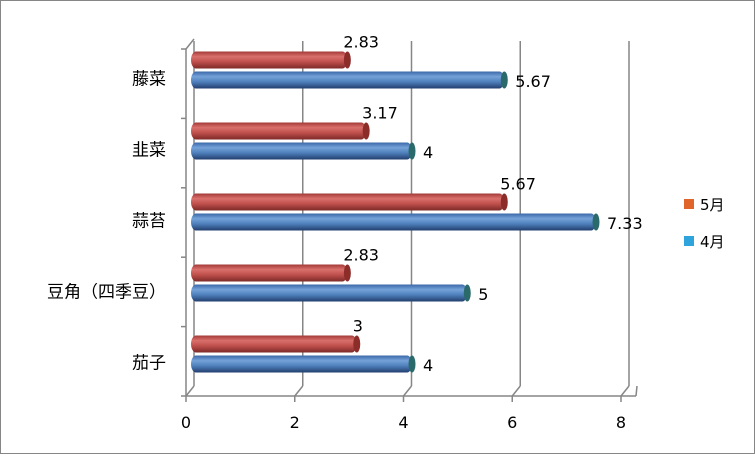 The image size is (755, 457). Describe the element at coordinates (403, 422) in the screenshot. I see `x-tick-label: 4` at that location.